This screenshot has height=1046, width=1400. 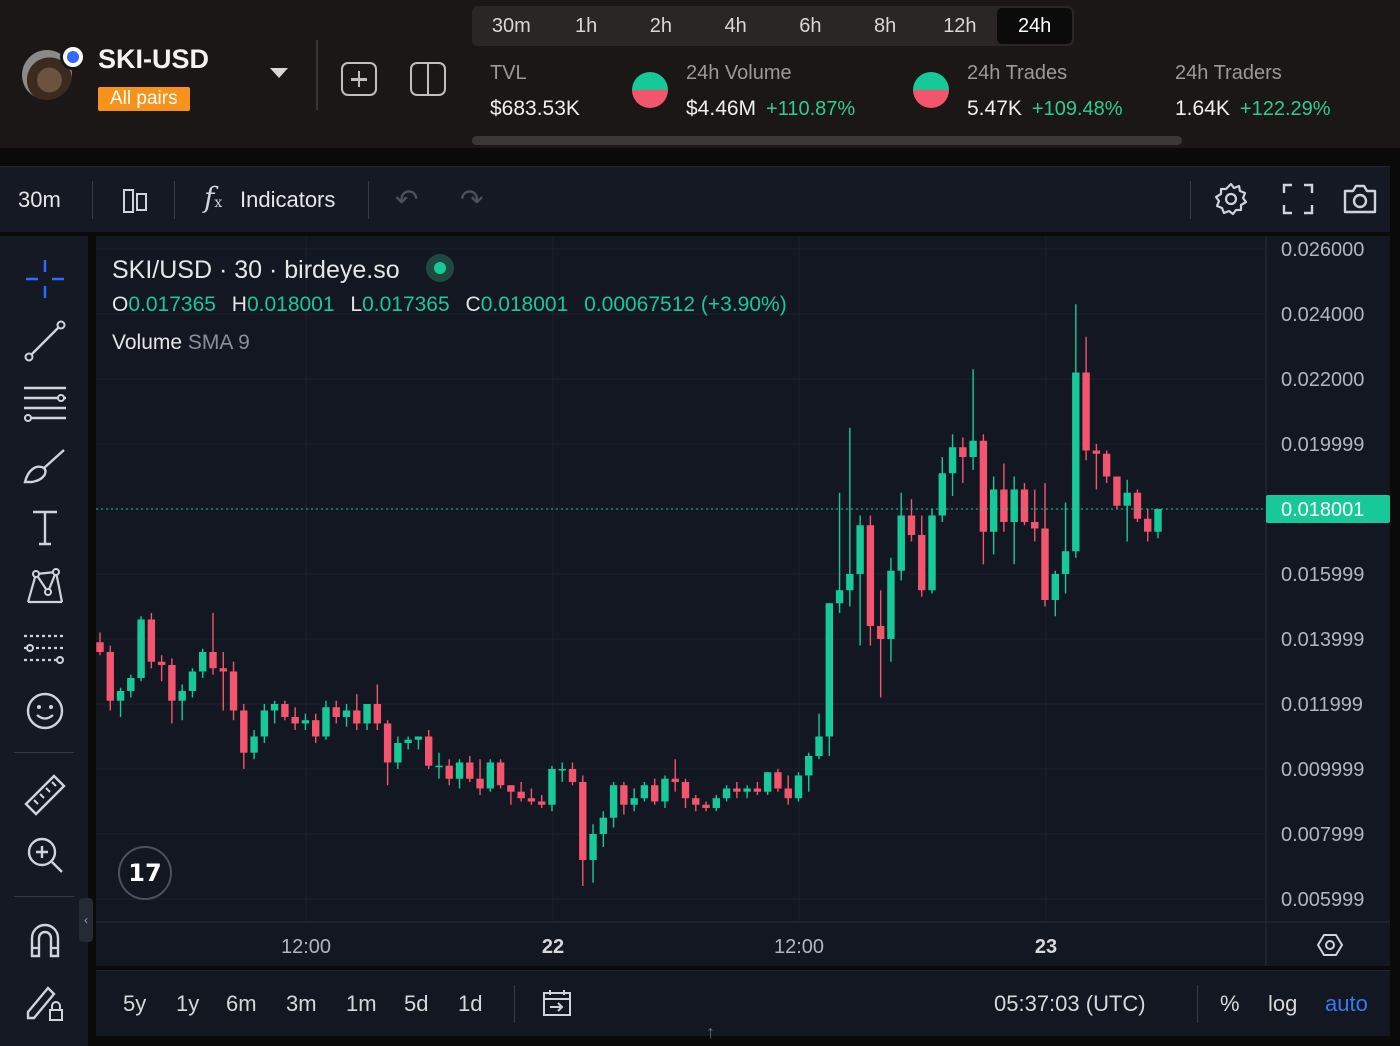 I want to click on split-view-icon, so click(x=428, y=79).